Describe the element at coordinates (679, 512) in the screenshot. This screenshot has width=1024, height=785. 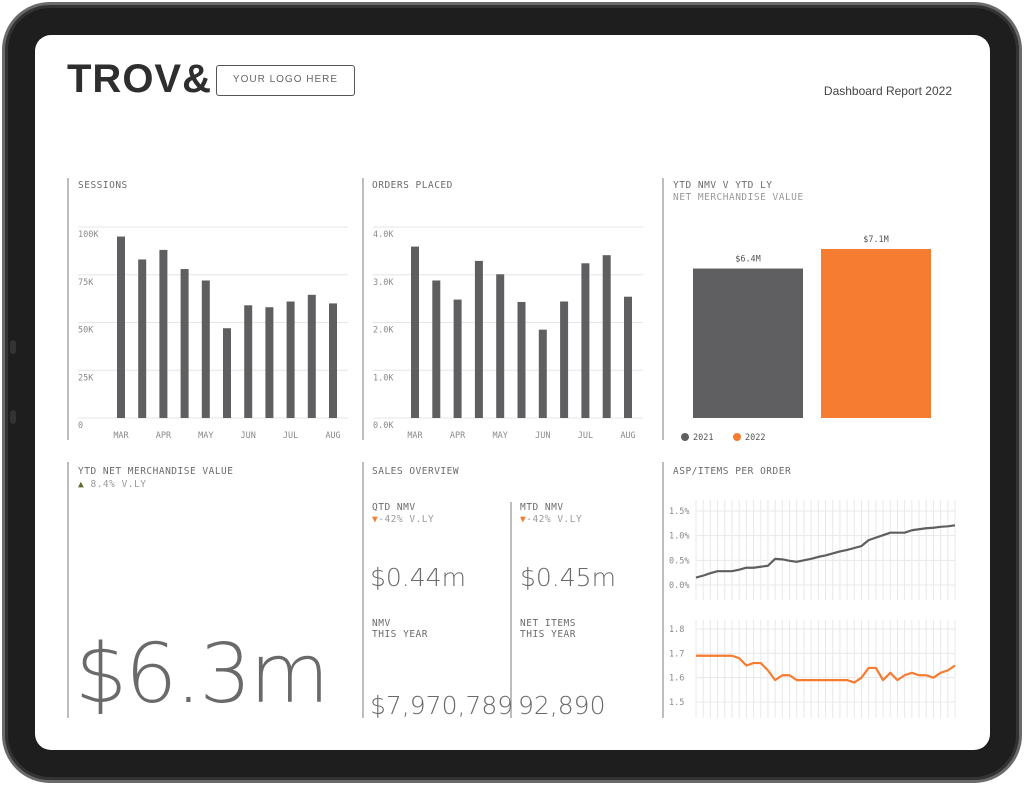
I see `y-tick-label: 1.5%` at that location.